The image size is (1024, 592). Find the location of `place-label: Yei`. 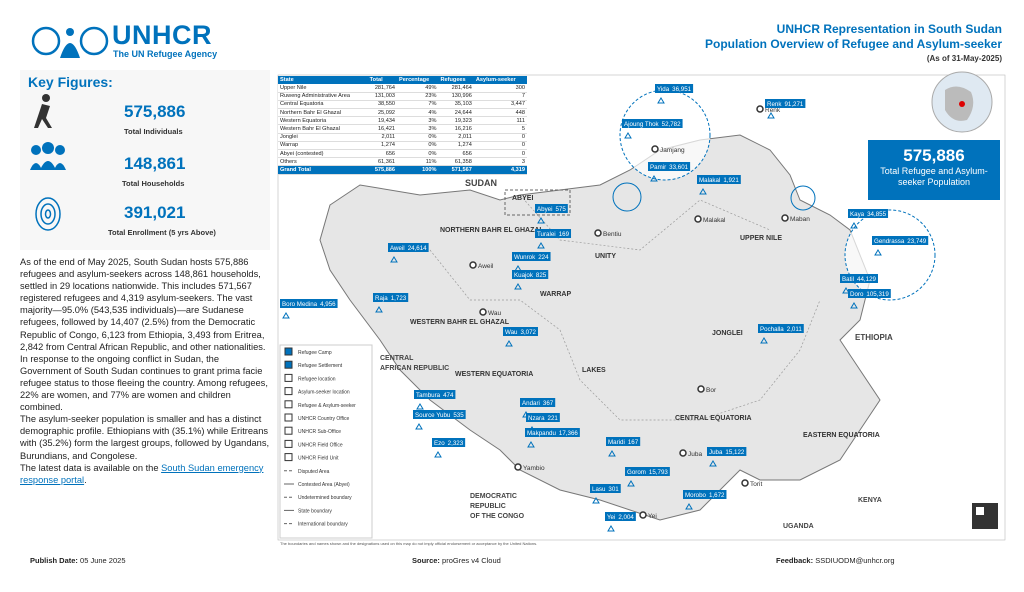

place-label: Yei is located at coordinates (652, 516).